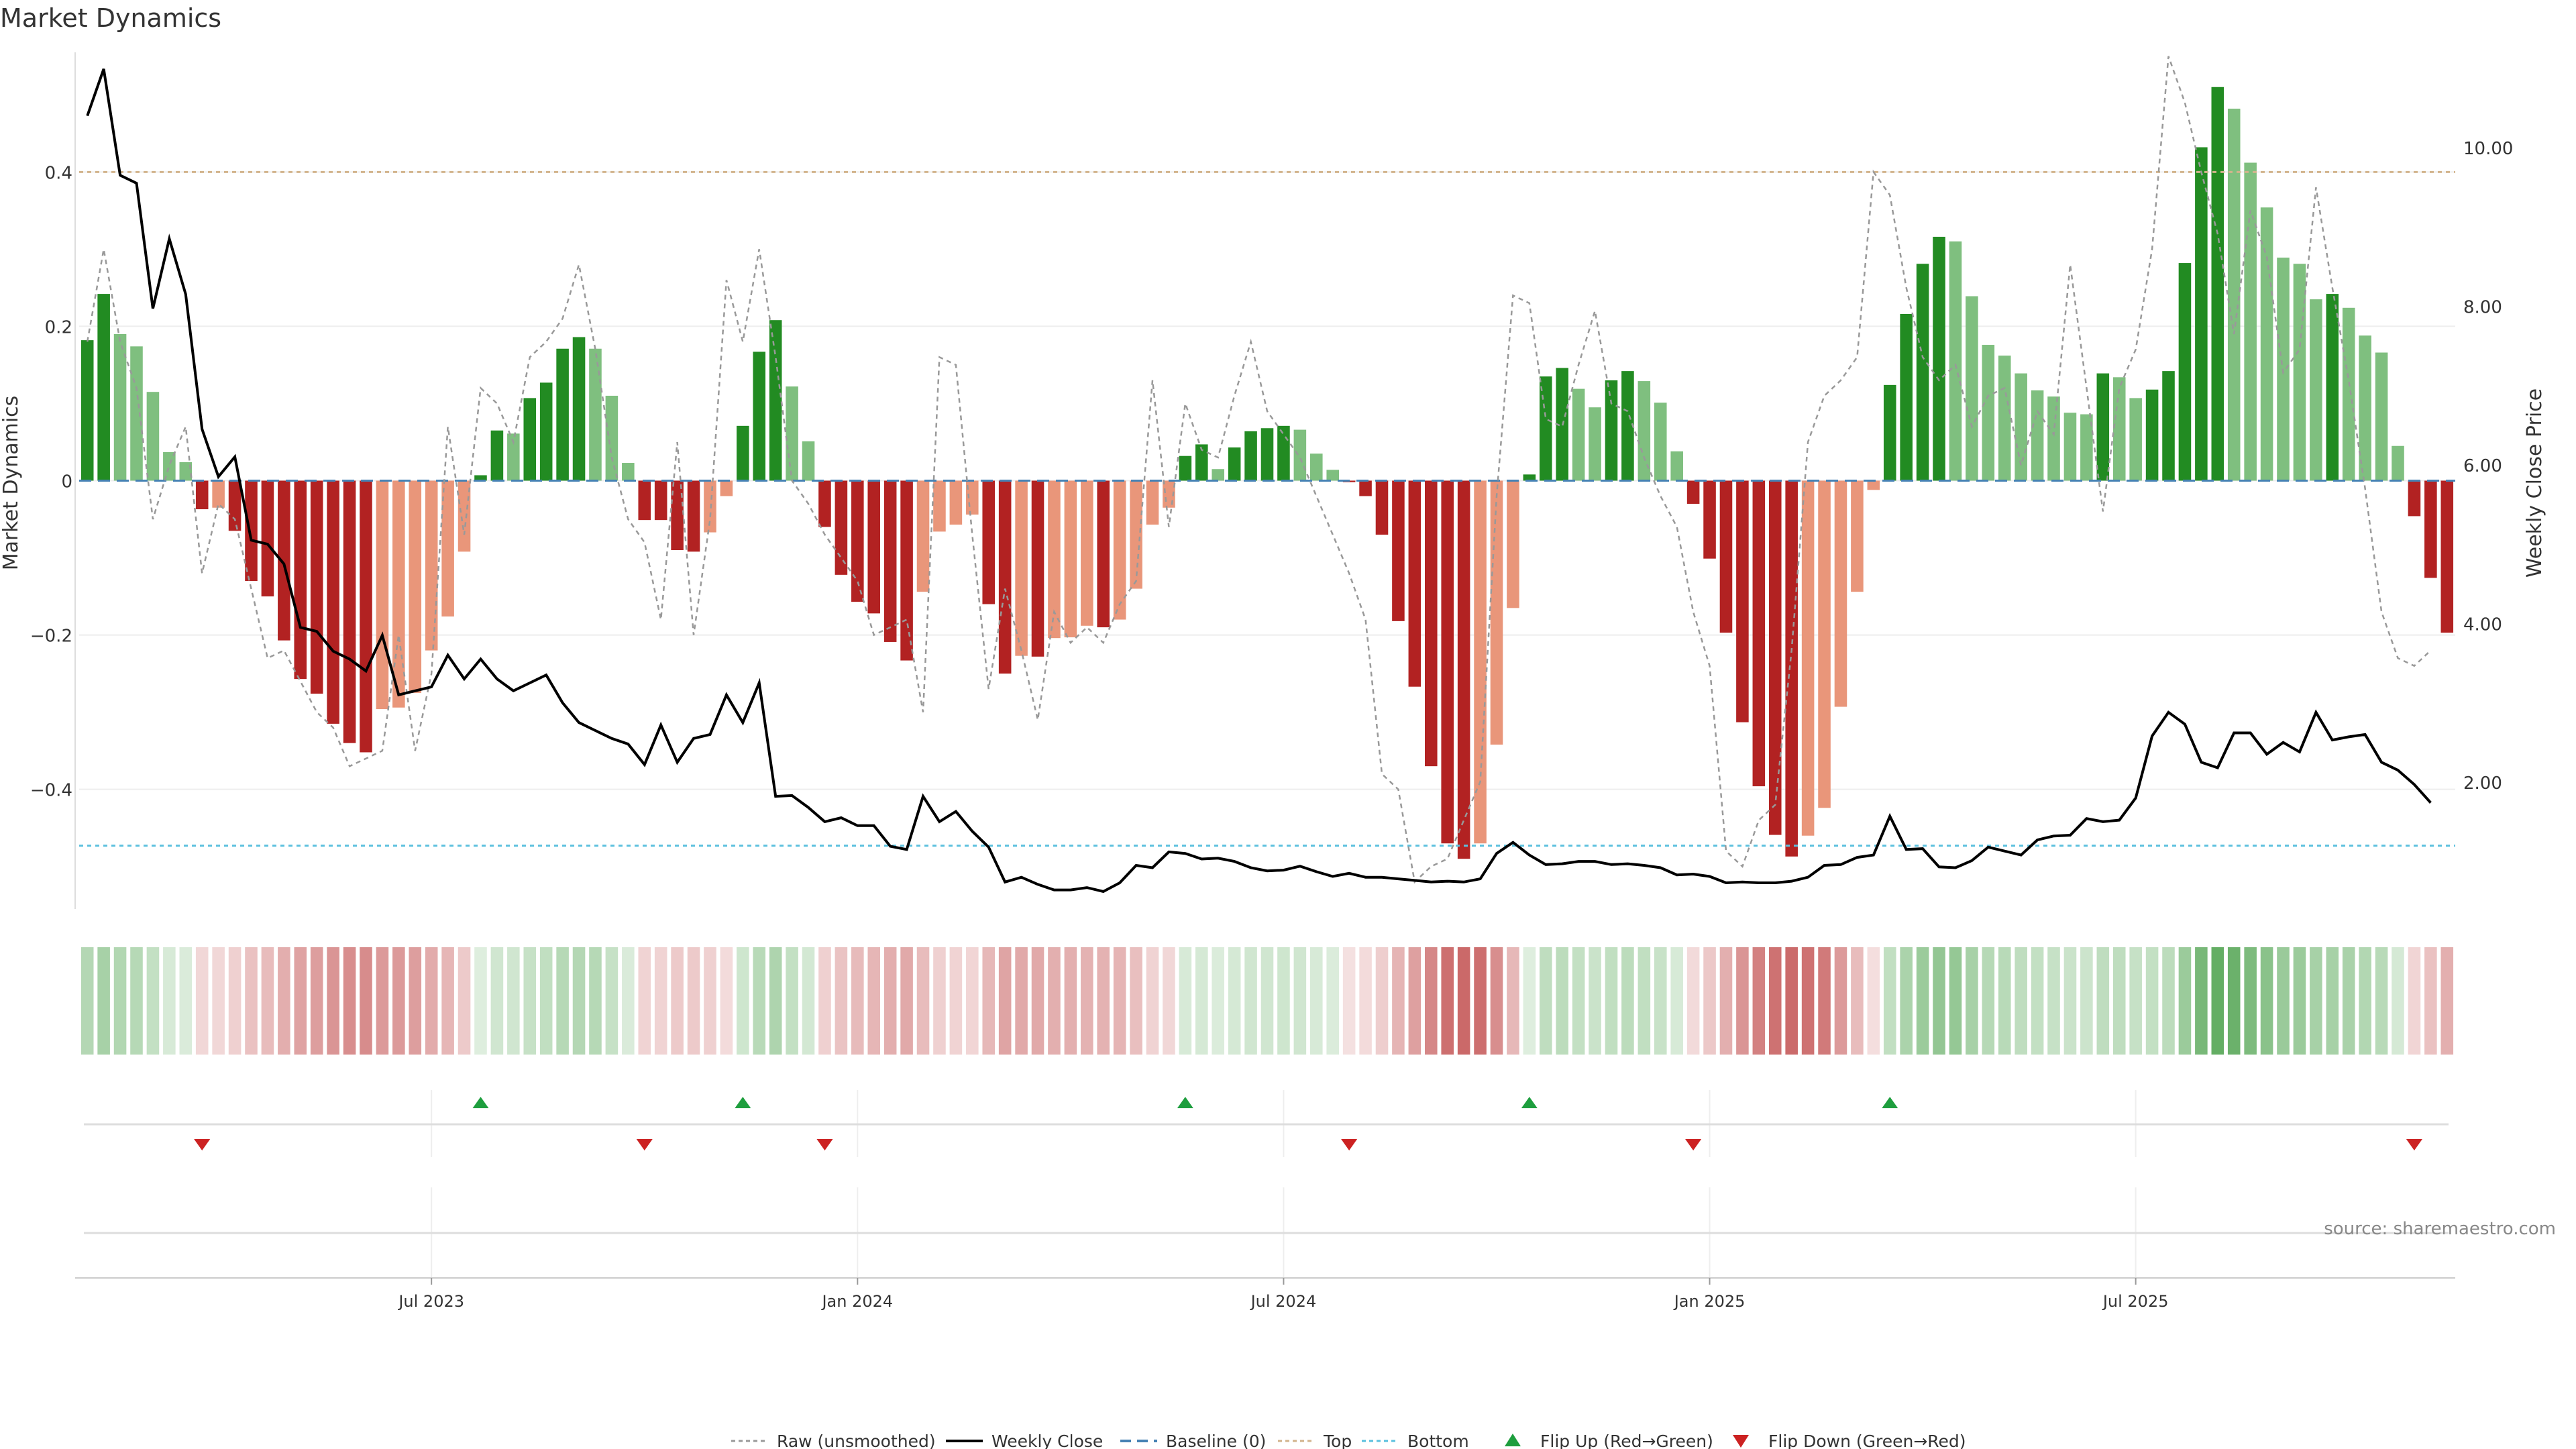 The height and width of the screenshot is (1449, 2576). What do you see at coordinates (58, 327) in the screenshot?
I see `left-tick-label: 0.2` at bounding box center [58, 327].